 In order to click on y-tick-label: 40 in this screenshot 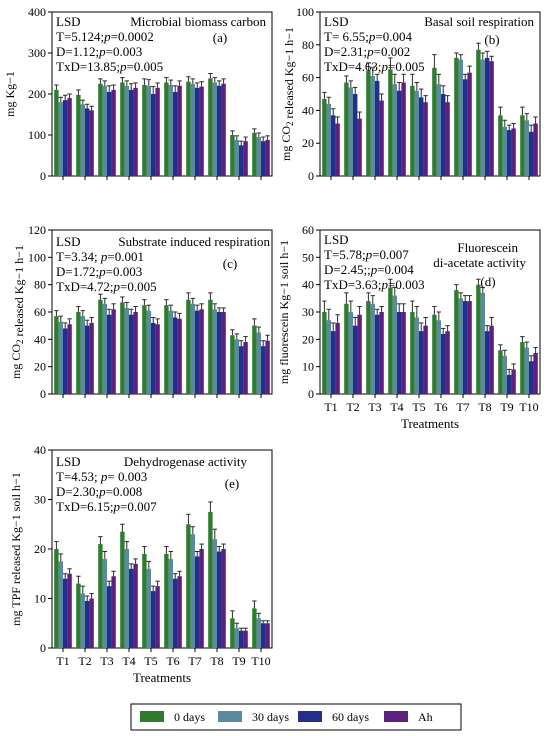, I will do `click(40, 450)`.